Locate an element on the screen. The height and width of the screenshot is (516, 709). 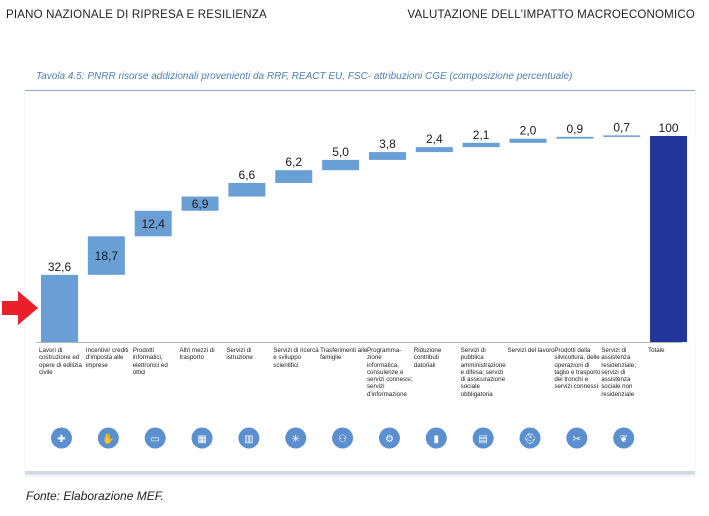
factory-icon: ▮ is located at coordinates (436, 438).